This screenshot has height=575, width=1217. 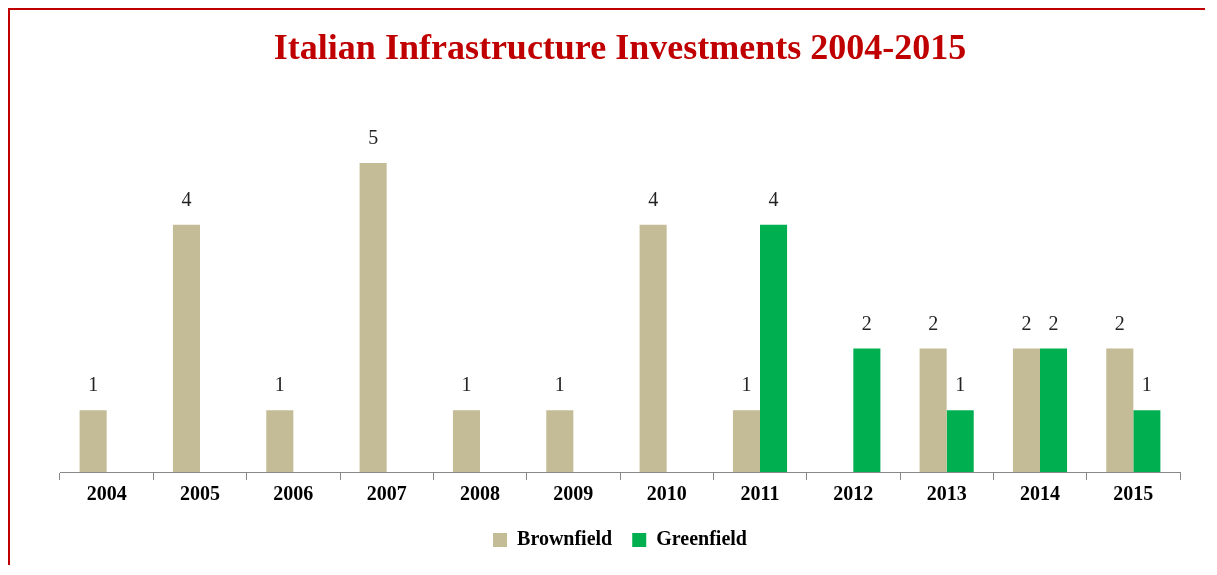 I want to click on x-tick-label: 2004, so click(x=106, y=493).